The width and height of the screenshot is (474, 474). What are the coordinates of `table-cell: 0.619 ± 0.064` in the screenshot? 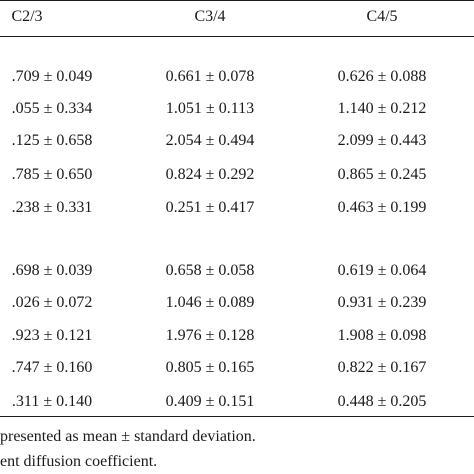 It's located at (382, 270).